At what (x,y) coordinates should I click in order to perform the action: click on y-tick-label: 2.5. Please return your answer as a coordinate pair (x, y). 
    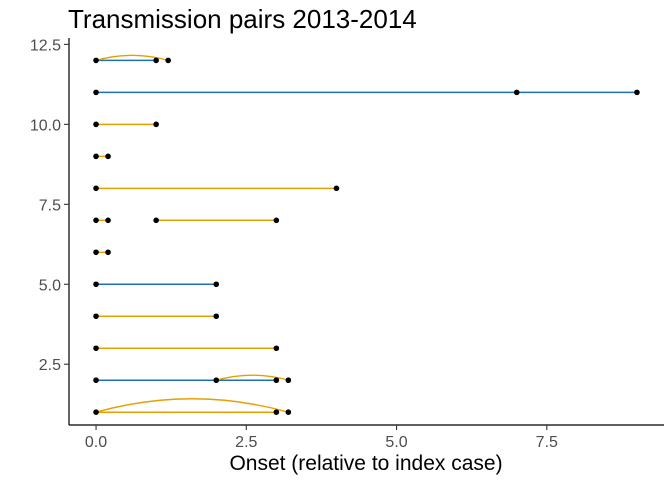
    Looking at the image, I should click on (50, 365).